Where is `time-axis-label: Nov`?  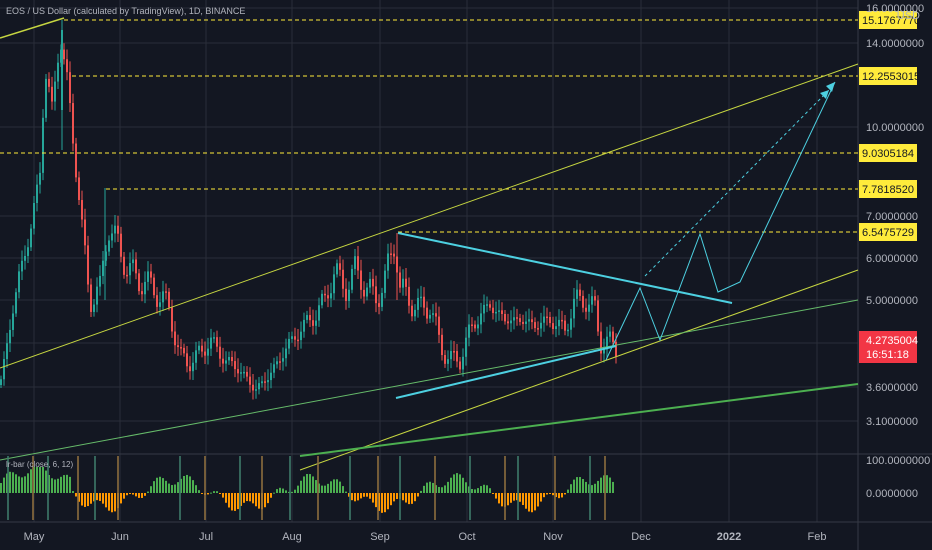 time-axis-label: Nov is located at coordinates (553, 537).